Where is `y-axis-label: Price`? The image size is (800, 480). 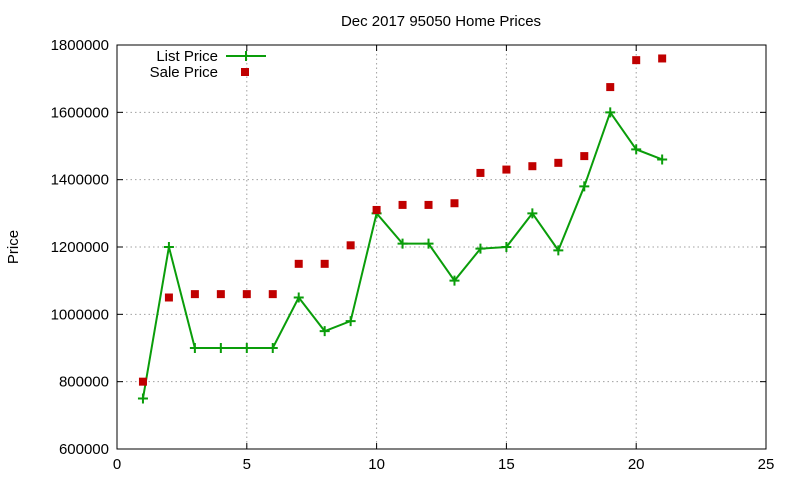 y-axis-label: Price is located at coordinates (13, 247).